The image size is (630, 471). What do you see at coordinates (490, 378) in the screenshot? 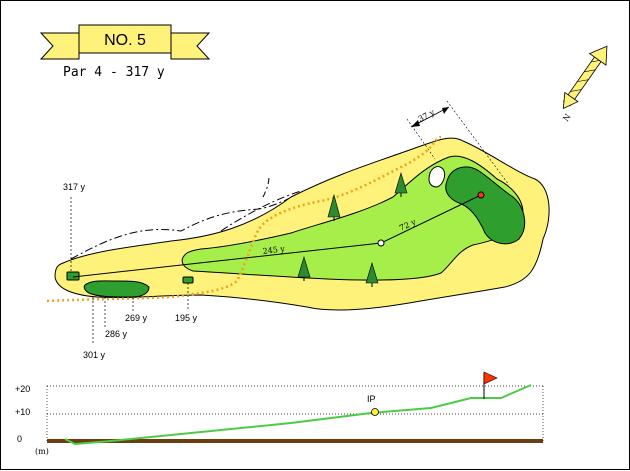
I see `flag-icon` at bounding box center [490, 378].